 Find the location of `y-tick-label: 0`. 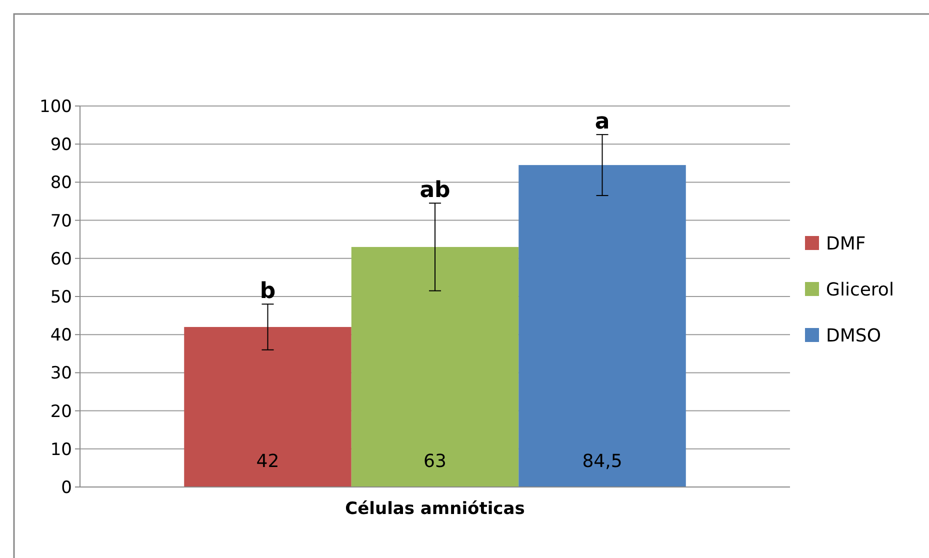

y-tick-label: 0 is located at coordinates (66, 488).